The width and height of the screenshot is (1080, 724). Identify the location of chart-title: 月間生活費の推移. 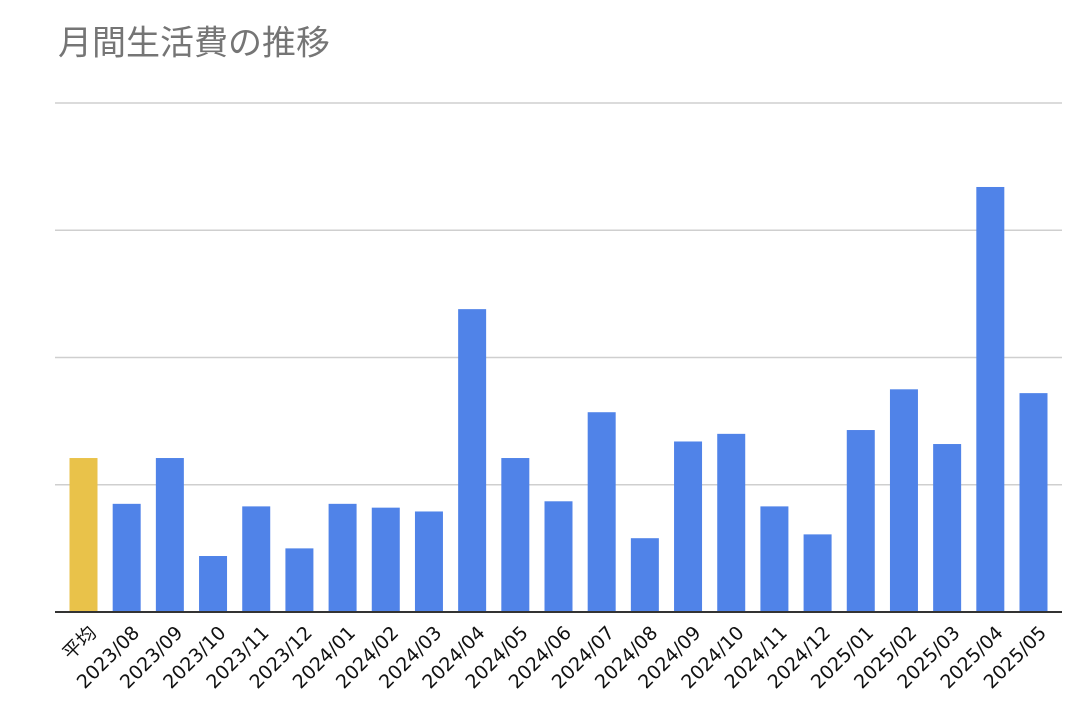
(194, 44).